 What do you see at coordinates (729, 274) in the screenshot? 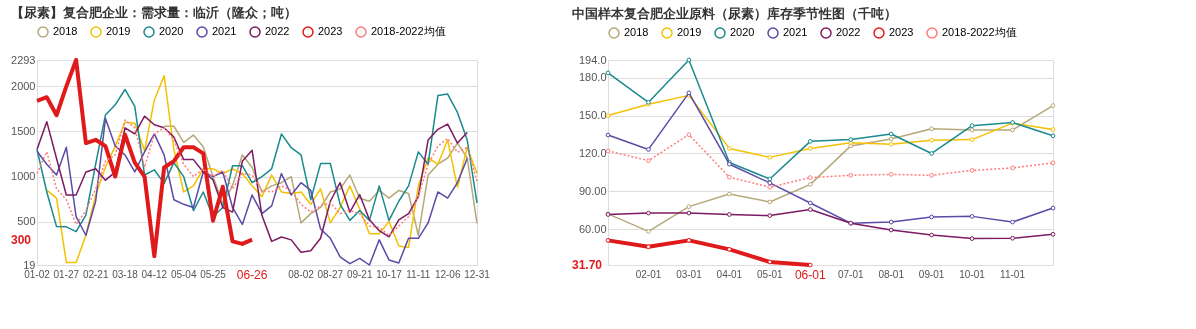
I see `x-tick-label: 04-01` at bounding box center [729, 274].